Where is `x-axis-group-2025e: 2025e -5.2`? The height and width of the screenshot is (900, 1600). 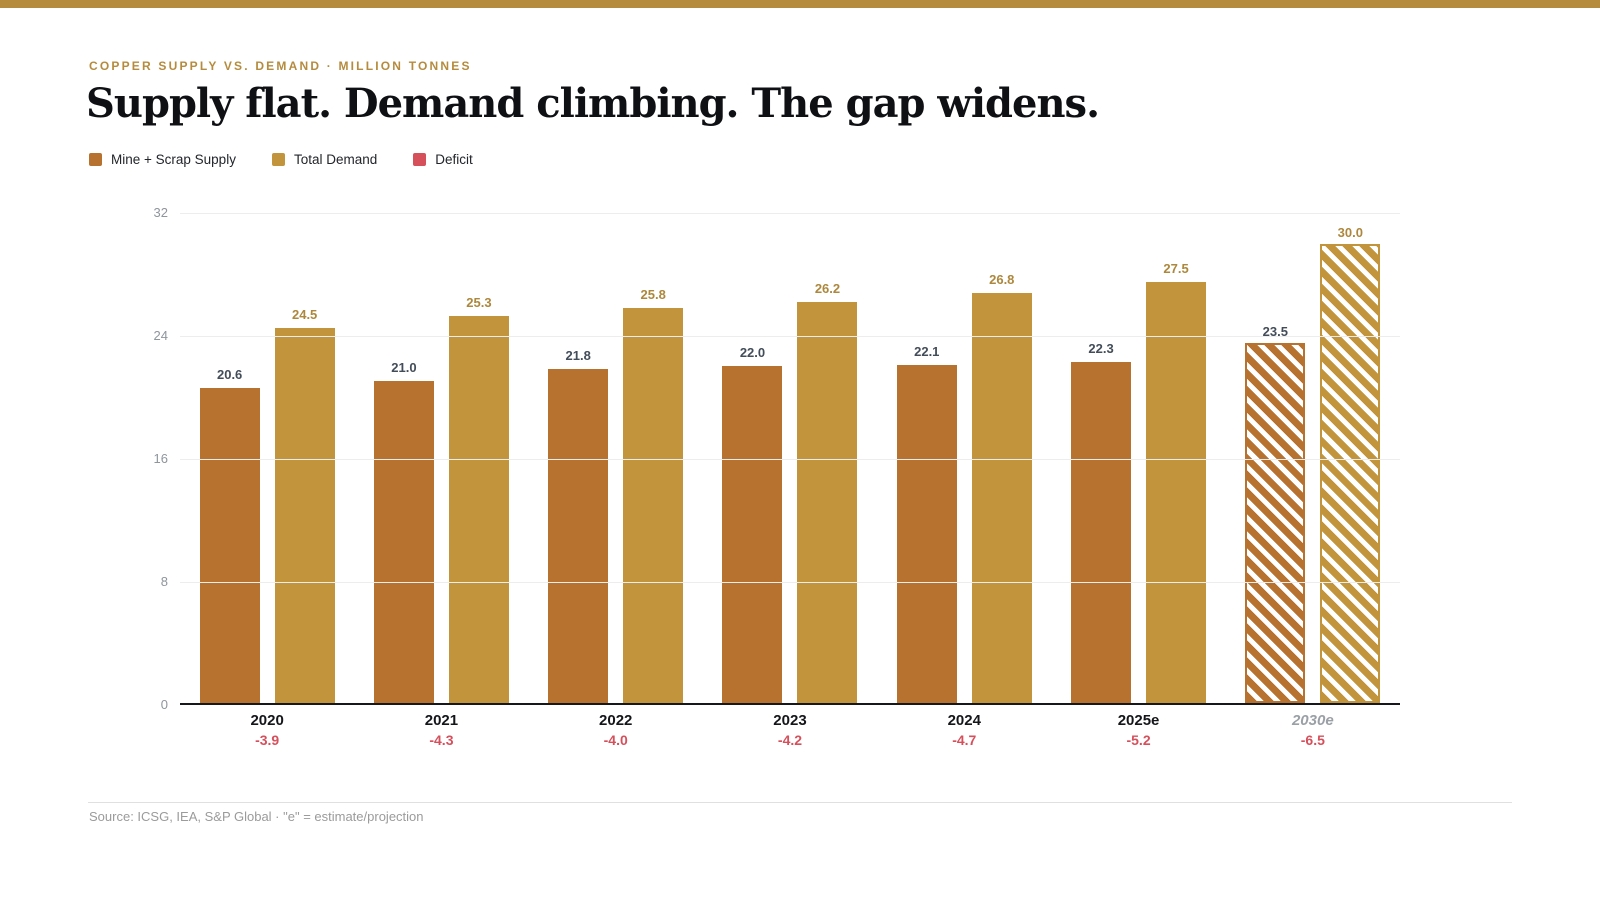 x-axis-group-2025e: 2025e -5.2 is located at coordinates (1138, 730).